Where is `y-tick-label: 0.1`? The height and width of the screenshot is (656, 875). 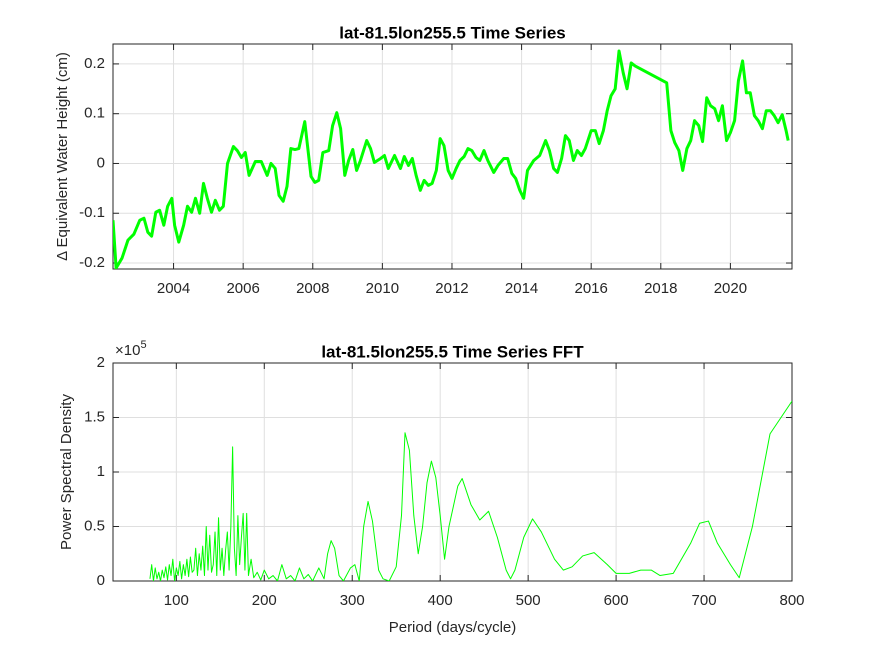
y-tick-label: 0.1 is located at coordinates (94, 113).